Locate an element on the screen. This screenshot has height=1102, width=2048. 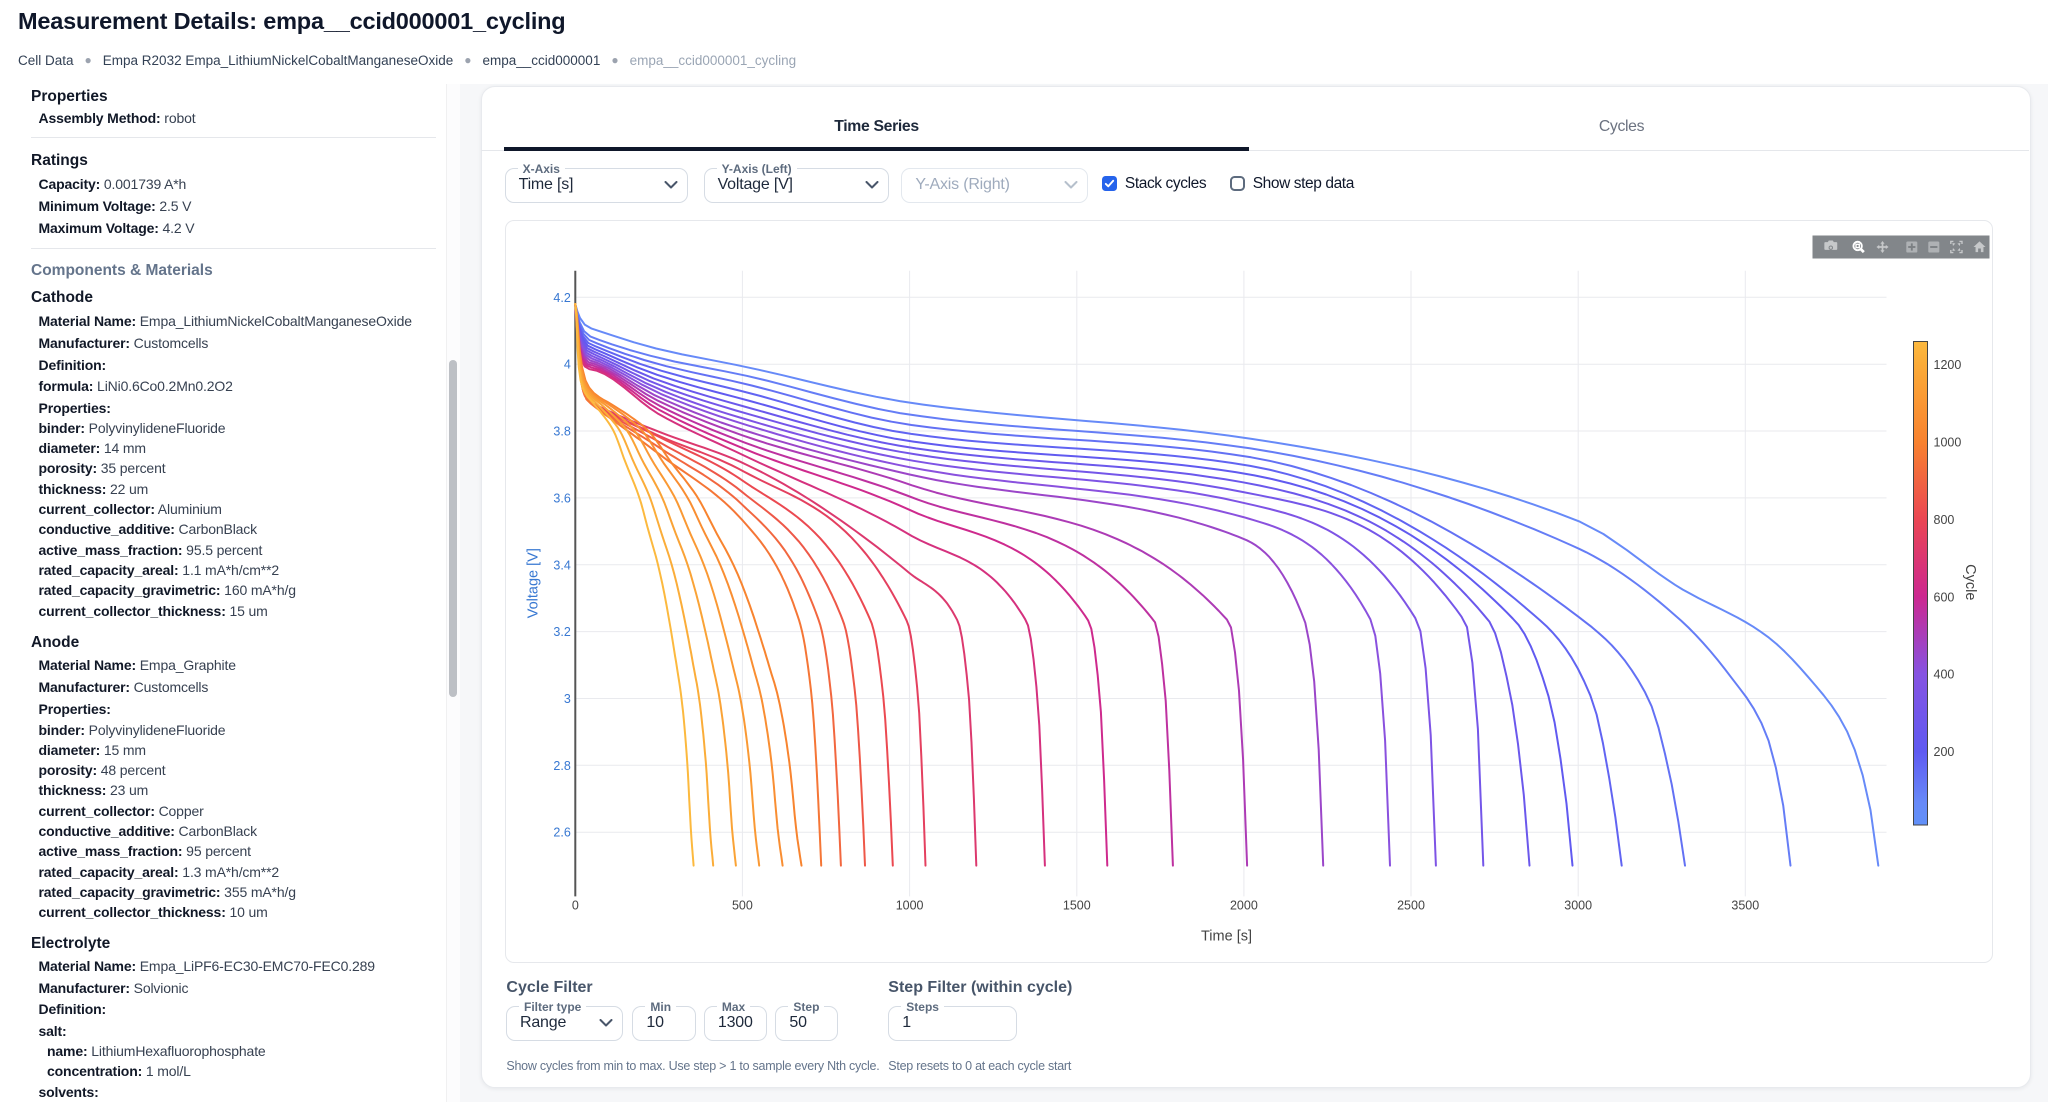
svg-text: 2000 is located at coordinates (1243, 905).